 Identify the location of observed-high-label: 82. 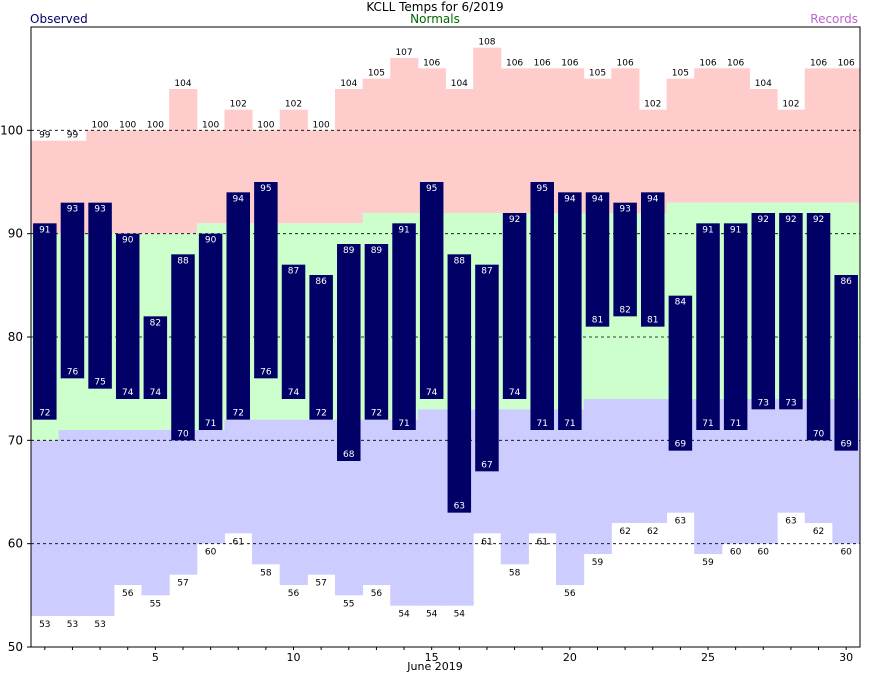
(155, 323).